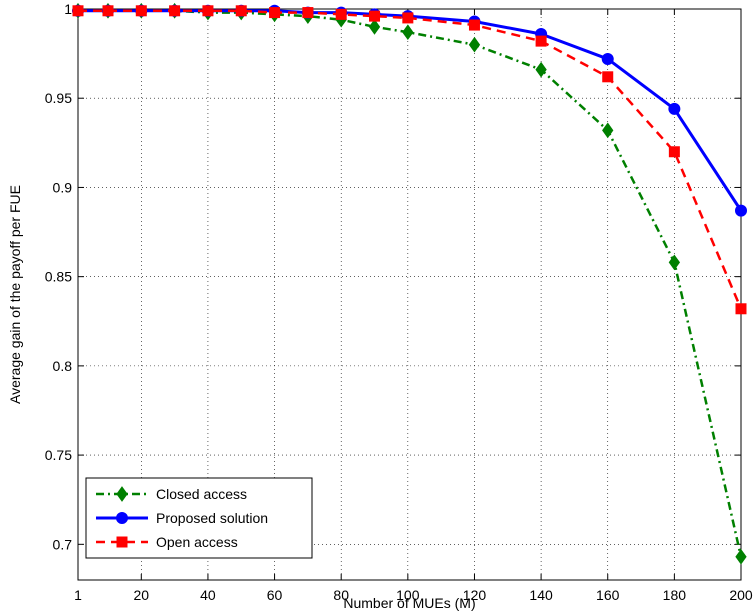 Image resolution: width=756 pixels, height=616 pixels. What do you see at coordinates (197, 542) in the screenshot?
I see `legend-label: Open access` at bounding box center [197, 542].